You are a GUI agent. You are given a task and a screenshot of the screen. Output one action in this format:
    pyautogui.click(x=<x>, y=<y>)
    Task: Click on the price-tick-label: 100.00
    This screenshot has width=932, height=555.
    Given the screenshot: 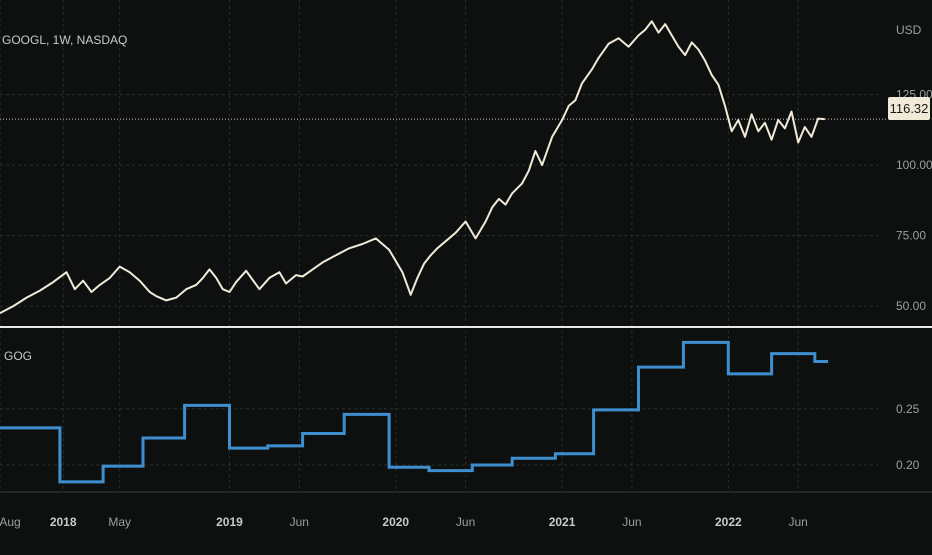 What is the action you would take?
    pyautogui.click(x=914, y=165)
    